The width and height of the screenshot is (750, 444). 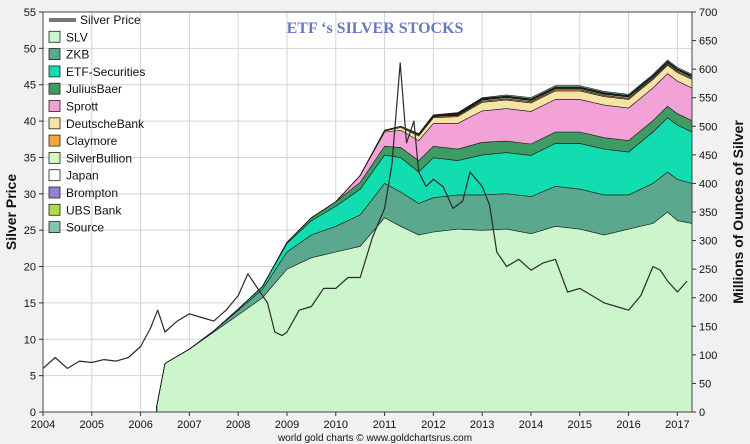 I want to click on legend-swatch-sprott, so click(x=54, y=106).